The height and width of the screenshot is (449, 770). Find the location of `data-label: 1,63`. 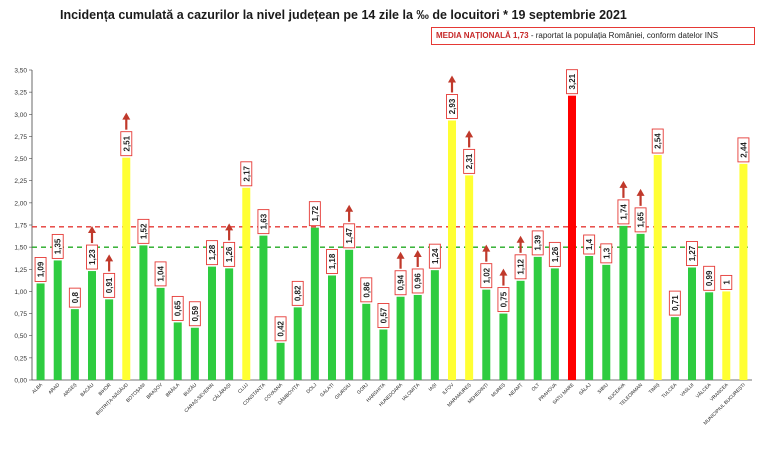

data-label: 1,63 is located at coordinates (263, 222).